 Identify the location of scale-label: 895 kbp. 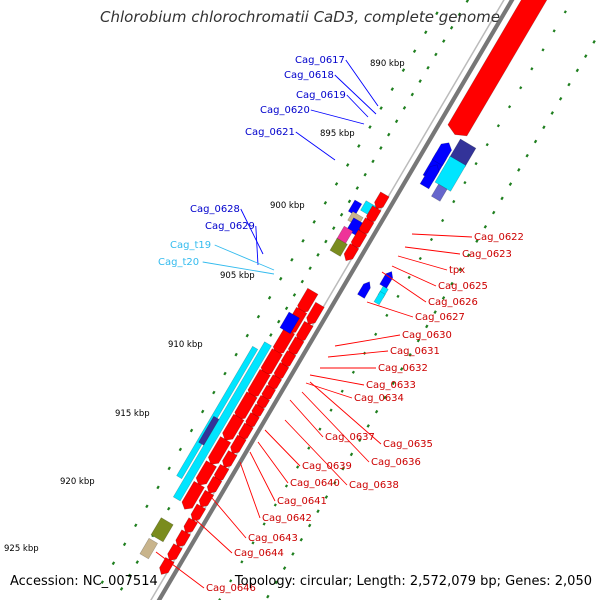
(337, 134).